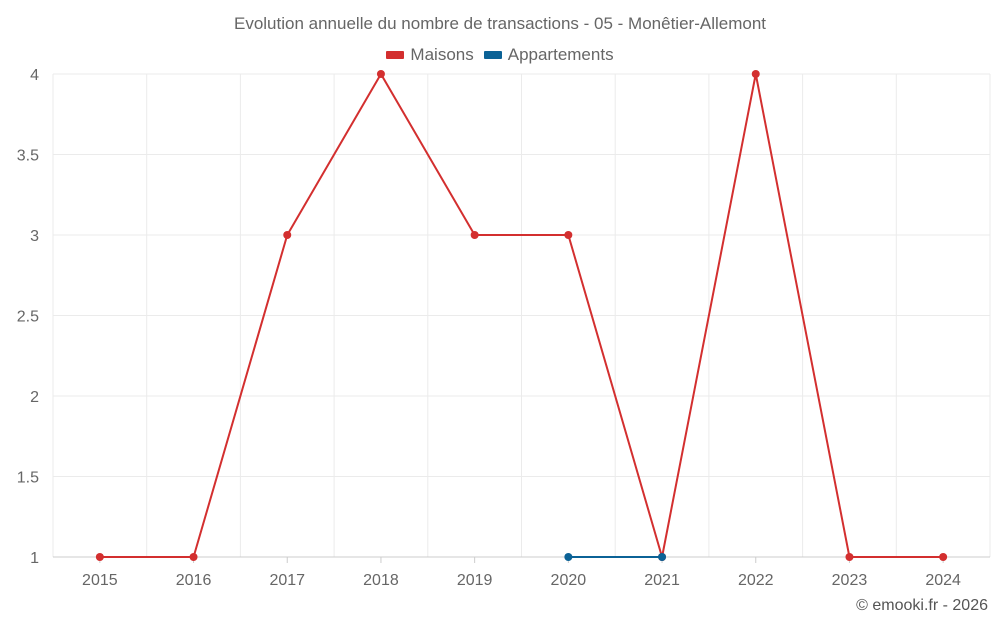 The width and height of the screenshot is (1000, 625). I want to click on x-tick-label: 2016, so click(194, 580).